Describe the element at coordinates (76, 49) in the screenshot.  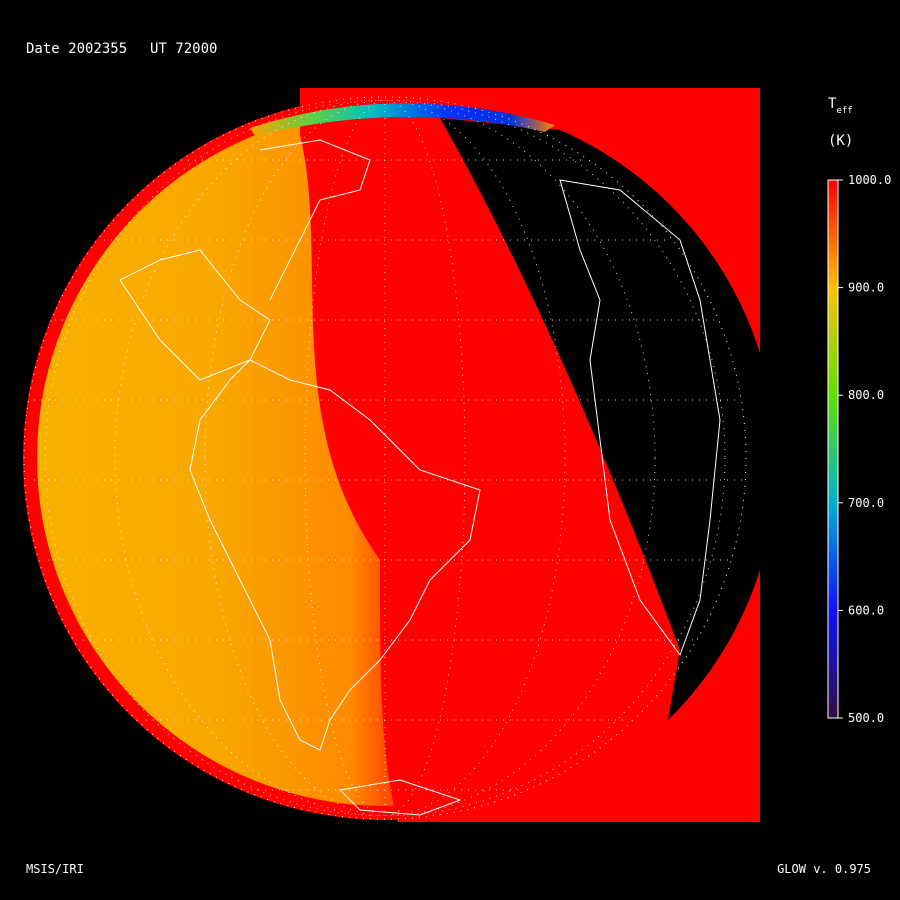
I see `date-label: Date 2002355` at that location.